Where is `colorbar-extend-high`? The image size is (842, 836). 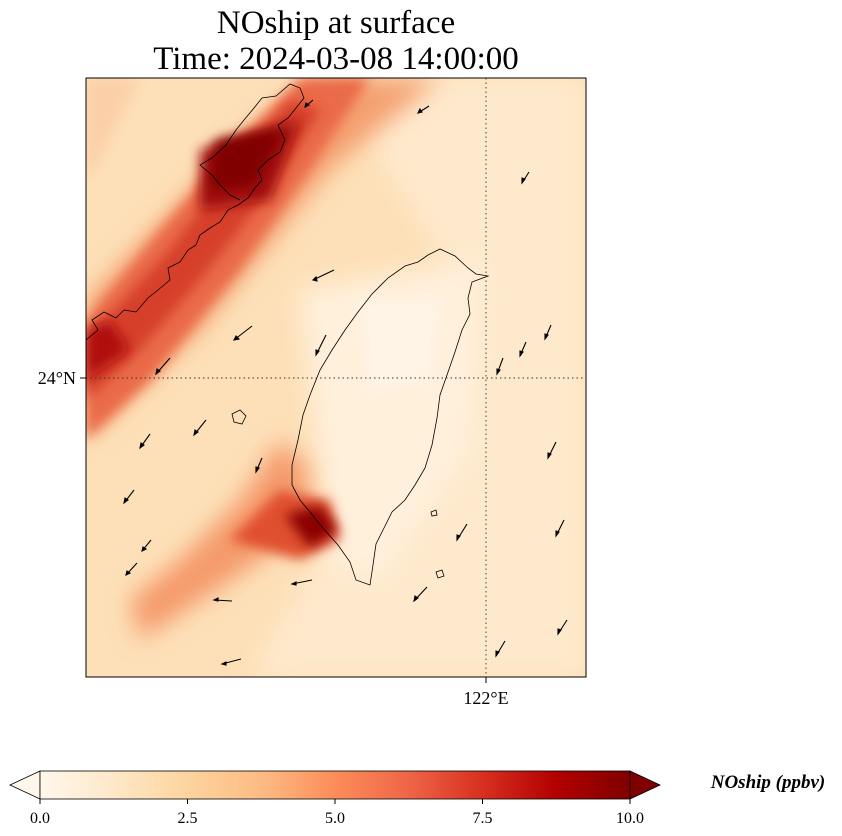
colorbar-extend-high is located at coordinates (645, 785).